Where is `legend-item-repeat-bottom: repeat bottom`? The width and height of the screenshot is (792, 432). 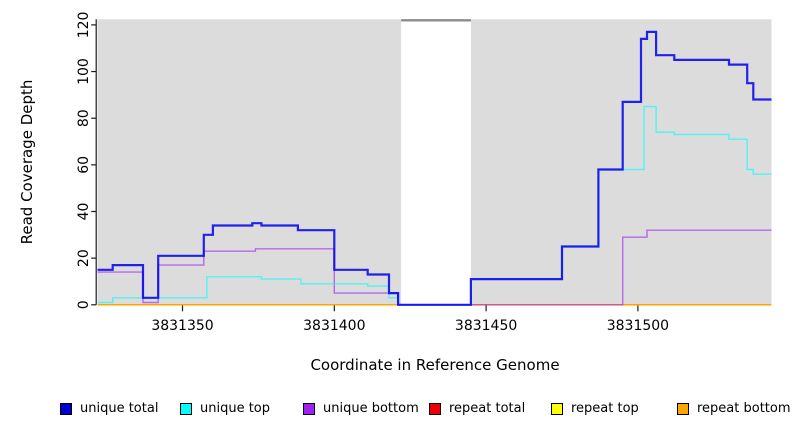 legend-item-repeat-bottom: repeat bottom is located at coordinates (734, 409).